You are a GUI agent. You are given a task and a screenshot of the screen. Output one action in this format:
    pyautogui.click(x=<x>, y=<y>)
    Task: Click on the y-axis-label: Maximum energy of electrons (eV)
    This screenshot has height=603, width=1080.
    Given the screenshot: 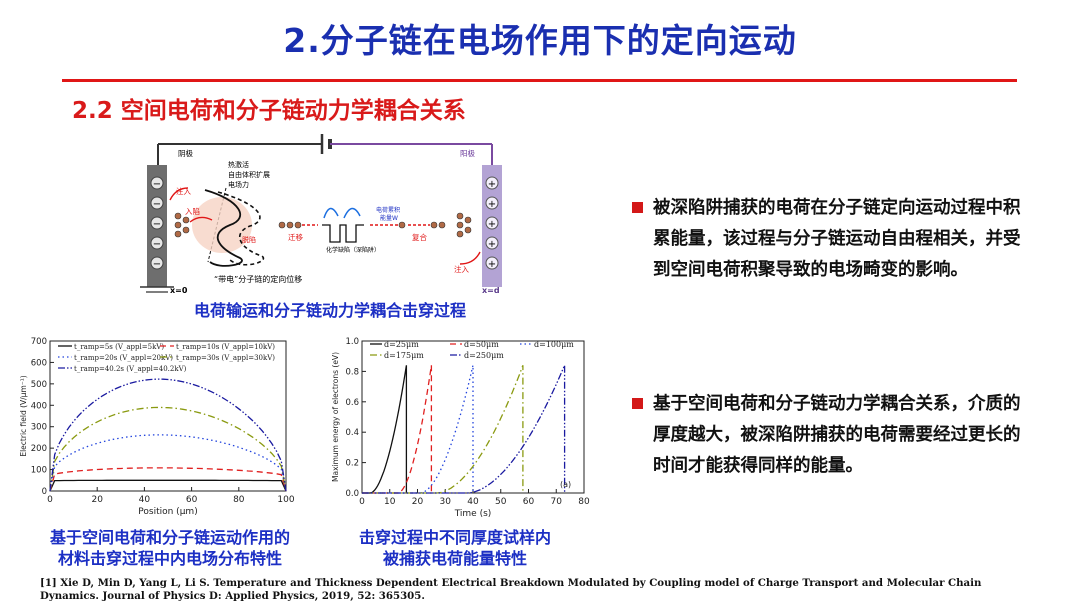 What is the action you would take?
    pyautogui.click(x=335, y=417)
    